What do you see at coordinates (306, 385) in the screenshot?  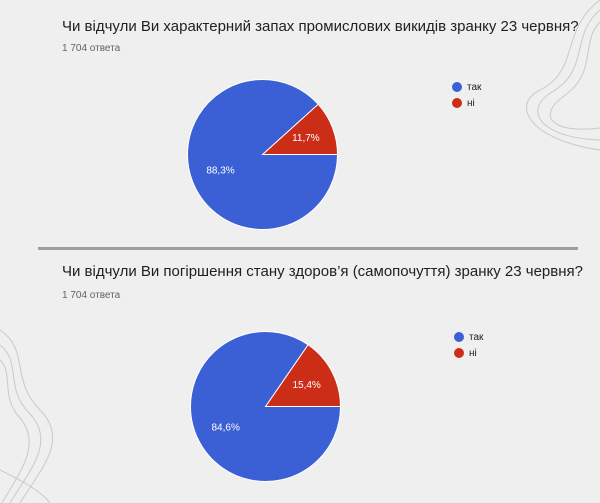 I see `data-label-ni: 15,4%` at bounding box center [306, 385].